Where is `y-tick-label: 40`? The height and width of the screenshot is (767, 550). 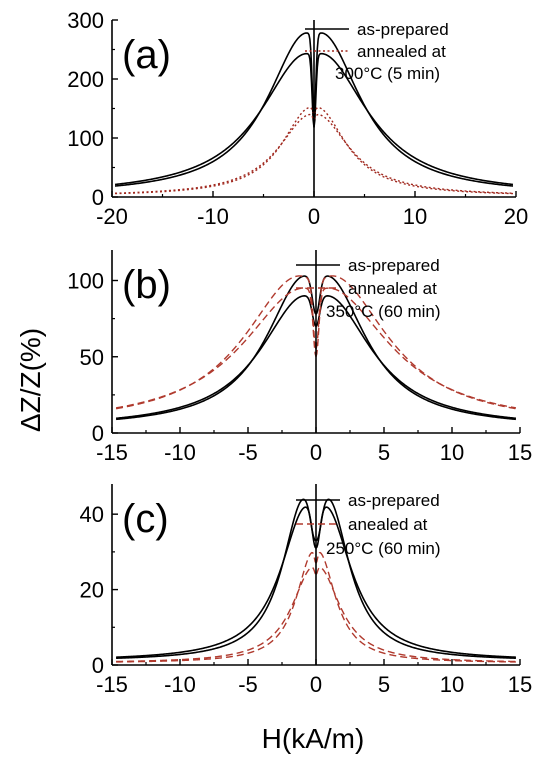 y-tick-label: 40 is located at coordinates (92, 514).